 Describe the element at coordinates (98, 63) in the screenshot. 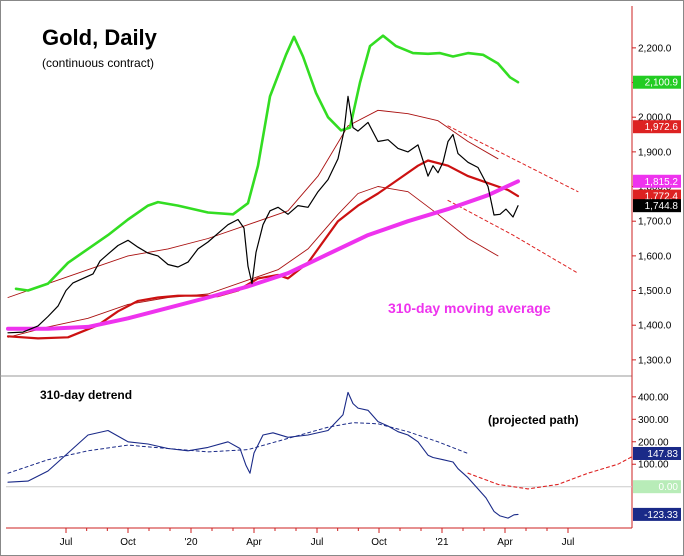

I see `chart-subtitle: (continuous contract)` at that location.